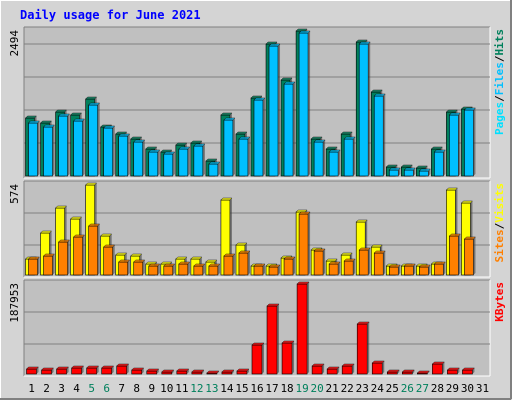 The image size is (512, 400). I want to click on legend-kbytes: KBytes, so click(499, 302).